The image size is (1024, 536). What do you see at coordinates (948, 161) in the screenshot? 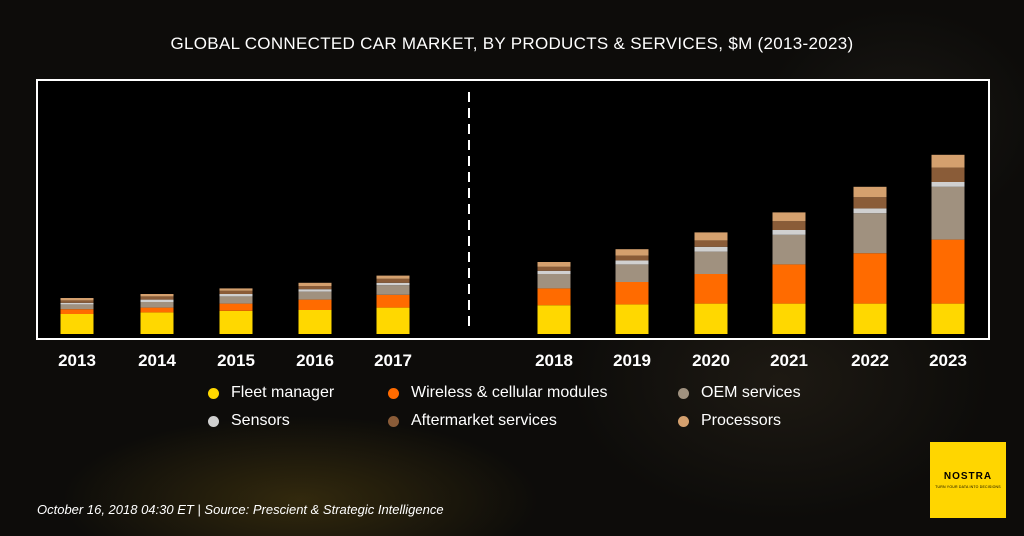
I see `bar-2023-processors` at bounding box center [948, 161].